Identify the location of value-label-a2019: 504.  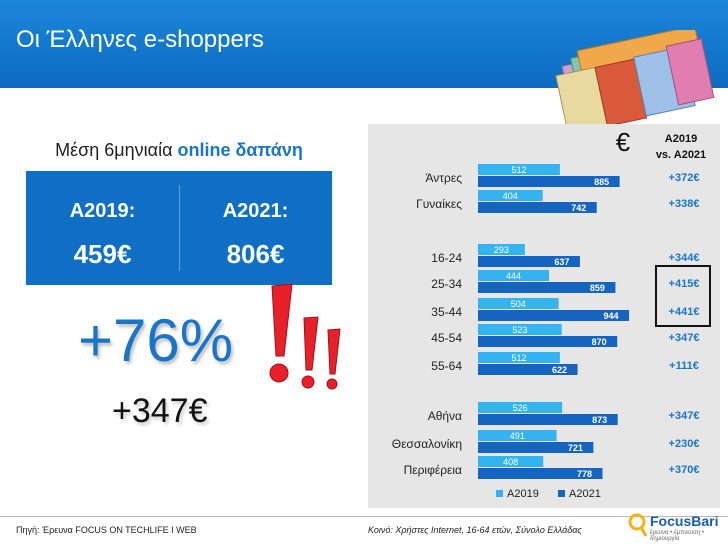
(518, 304).